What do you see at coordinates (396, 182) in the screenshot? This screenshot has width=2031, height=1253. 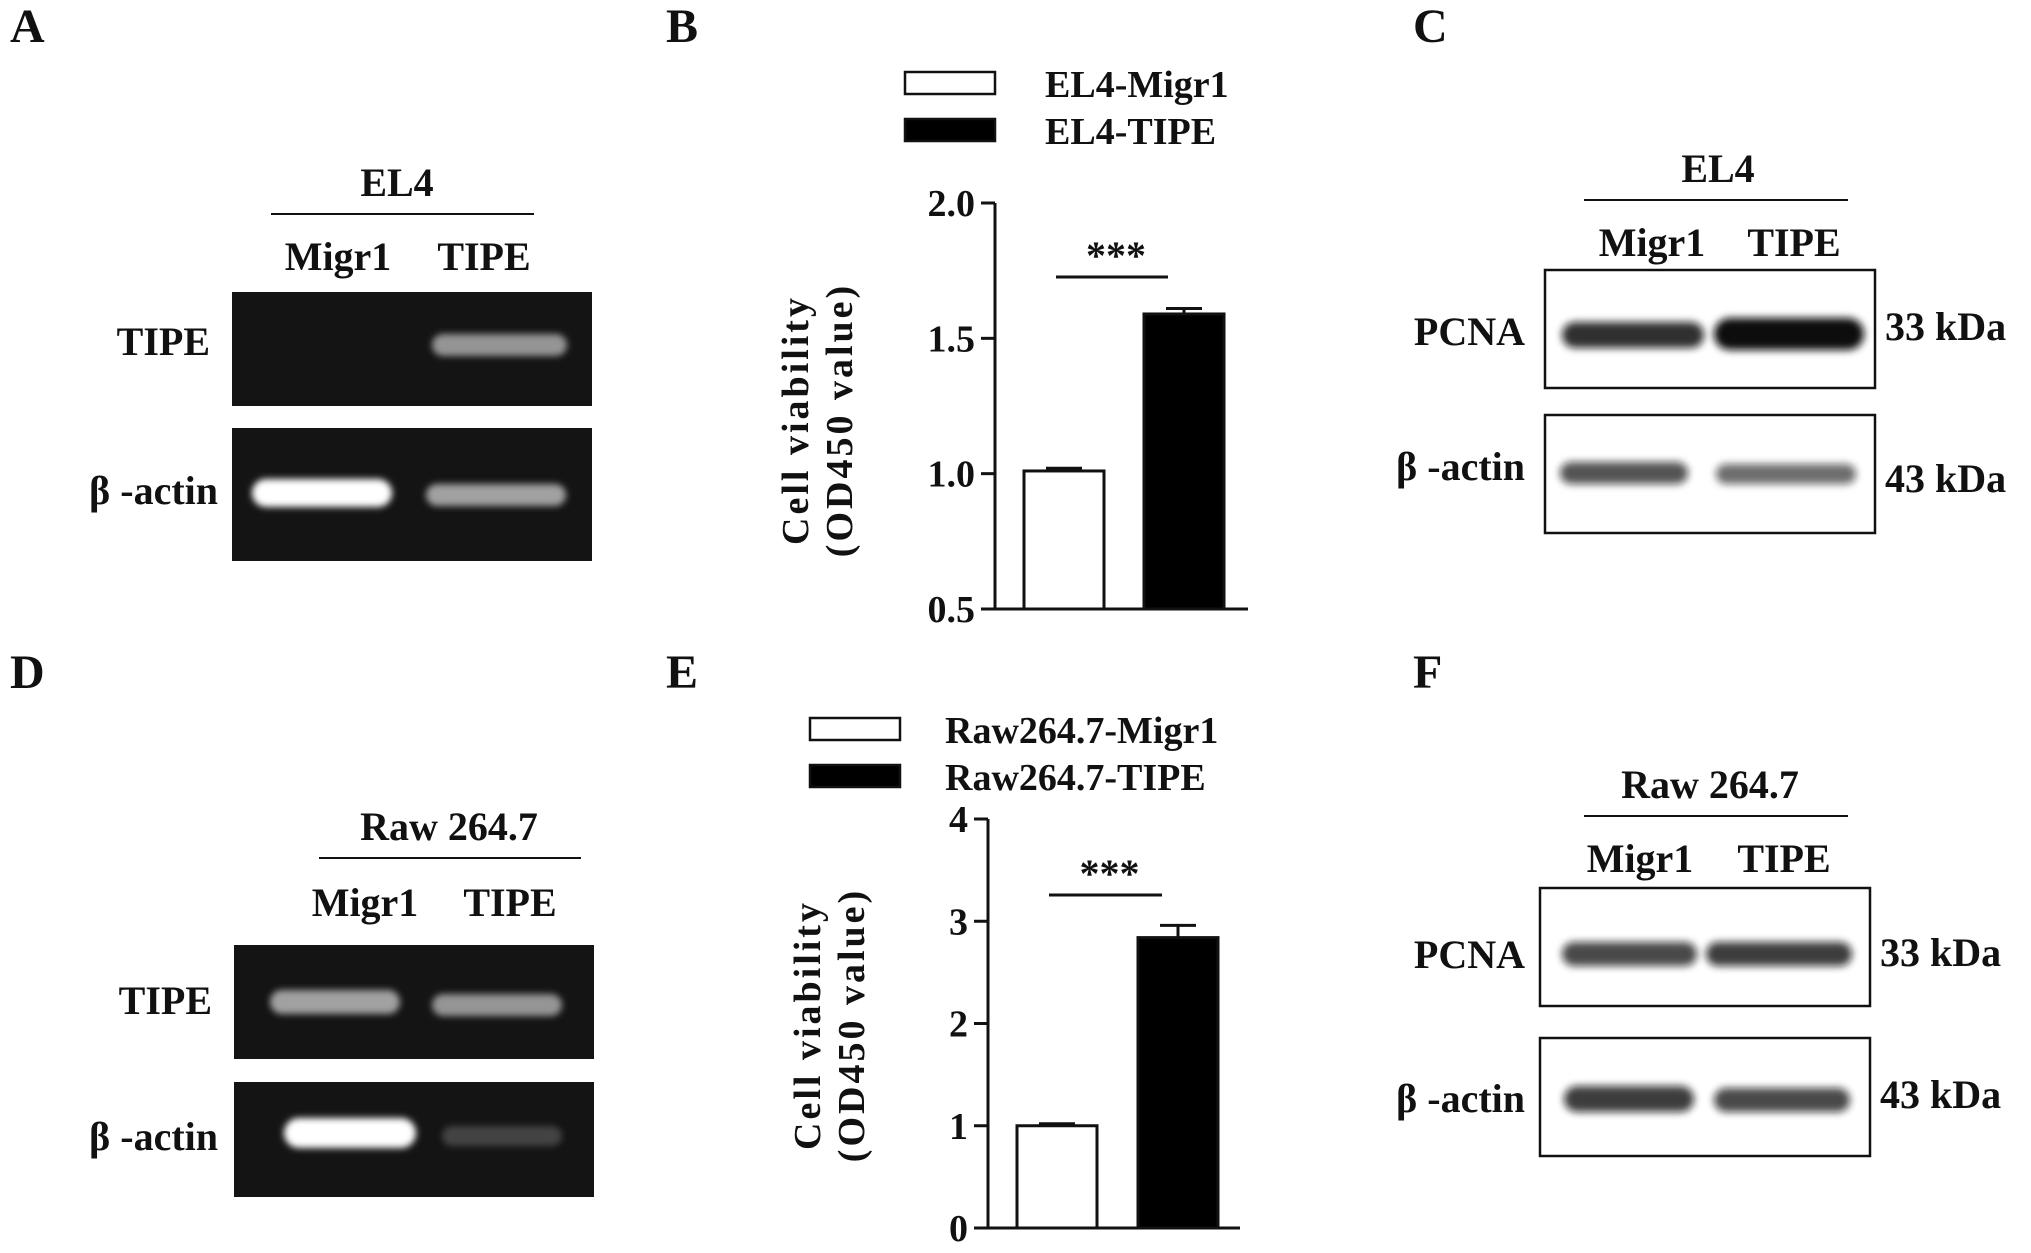 I see `gel-a-header: EL4` at bounding box center [396, 182].